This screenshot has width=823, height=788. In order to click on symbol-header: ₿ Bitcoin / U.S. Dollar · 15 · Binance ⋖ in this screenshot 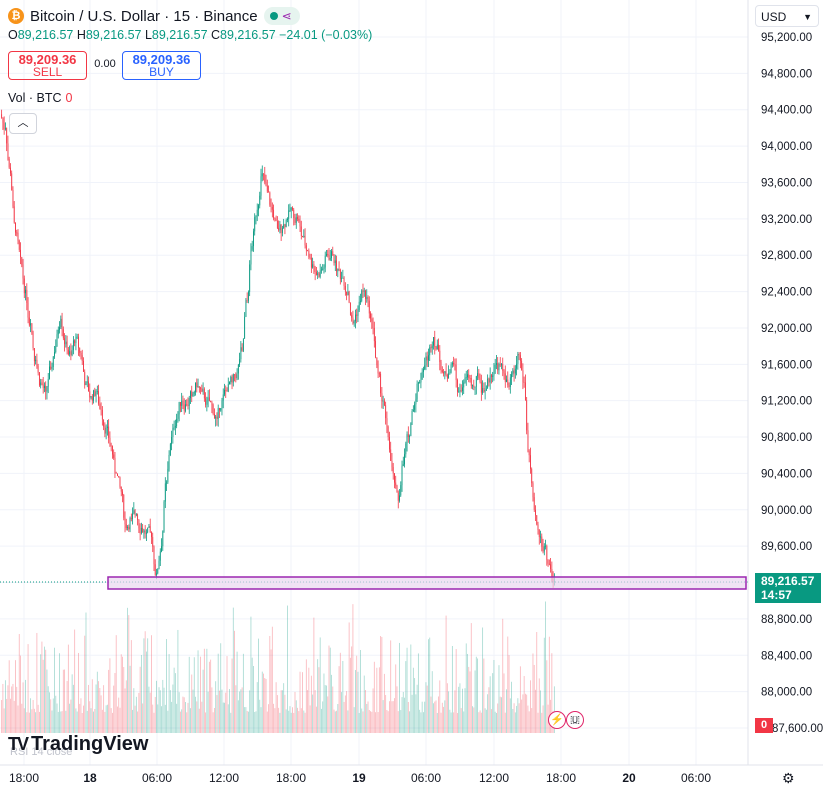, I will do `click(154, 16)`.